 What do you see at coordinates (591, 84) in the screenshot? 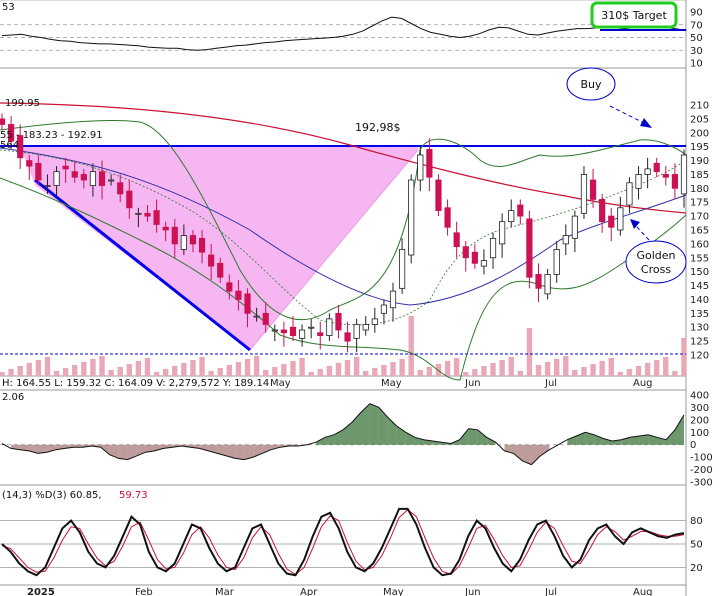
I see `buy-label: Buy` at bounding box center [591, 84].